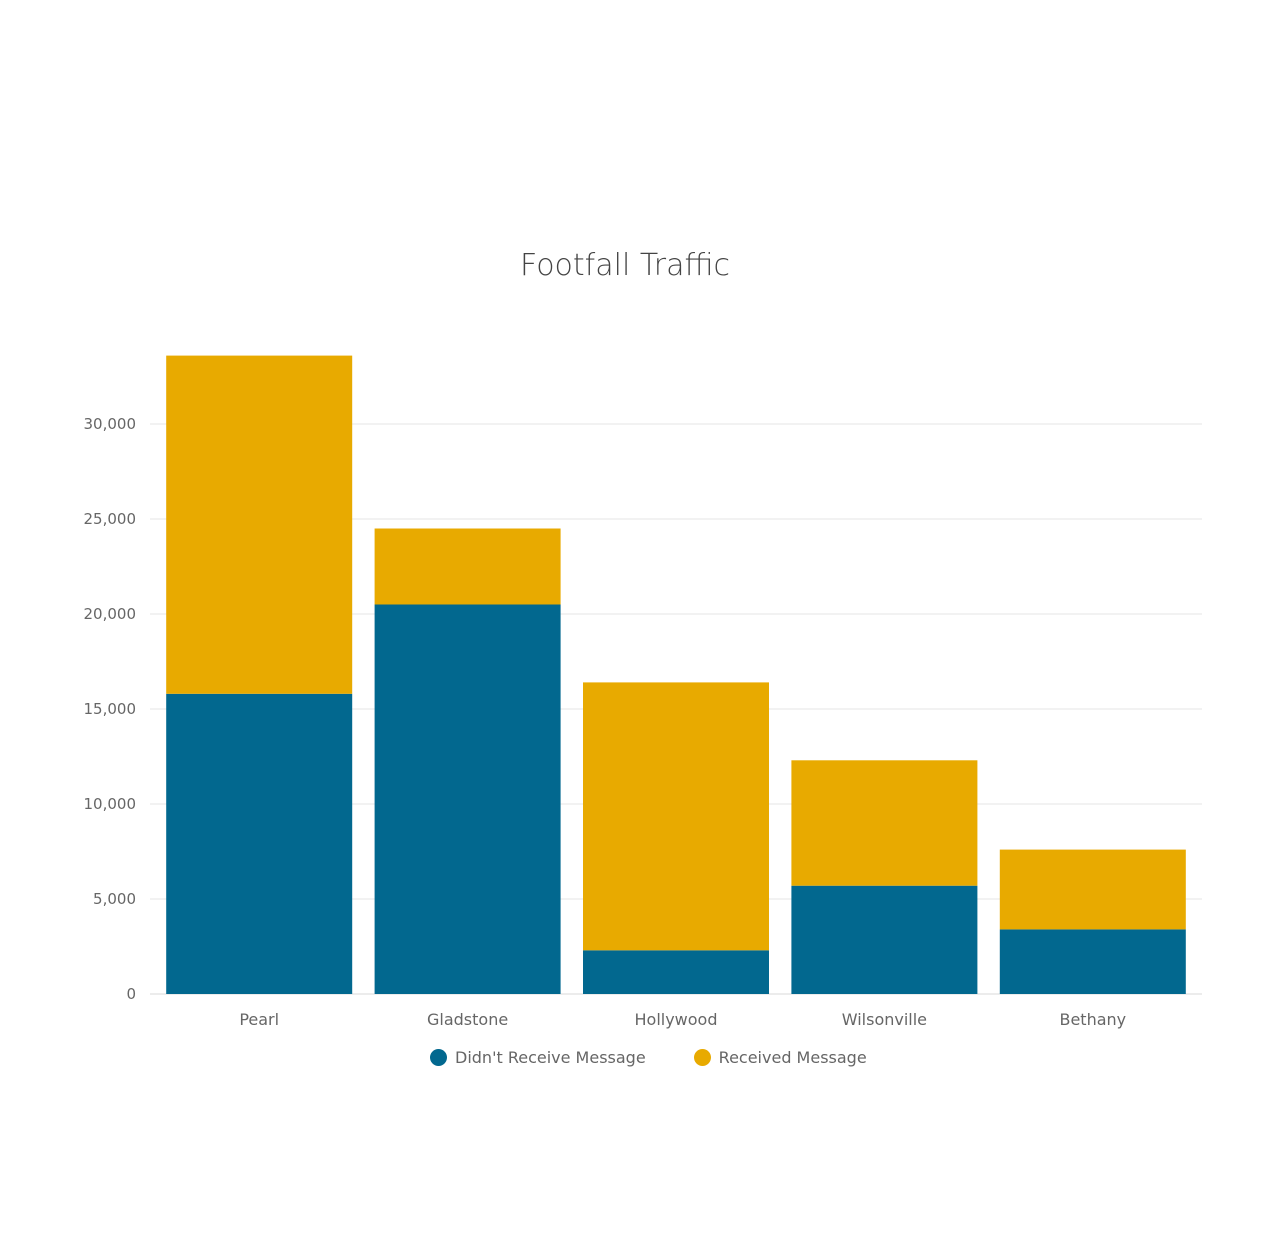  I want to click on y-tick-label: 15,000, so click(110, 709).